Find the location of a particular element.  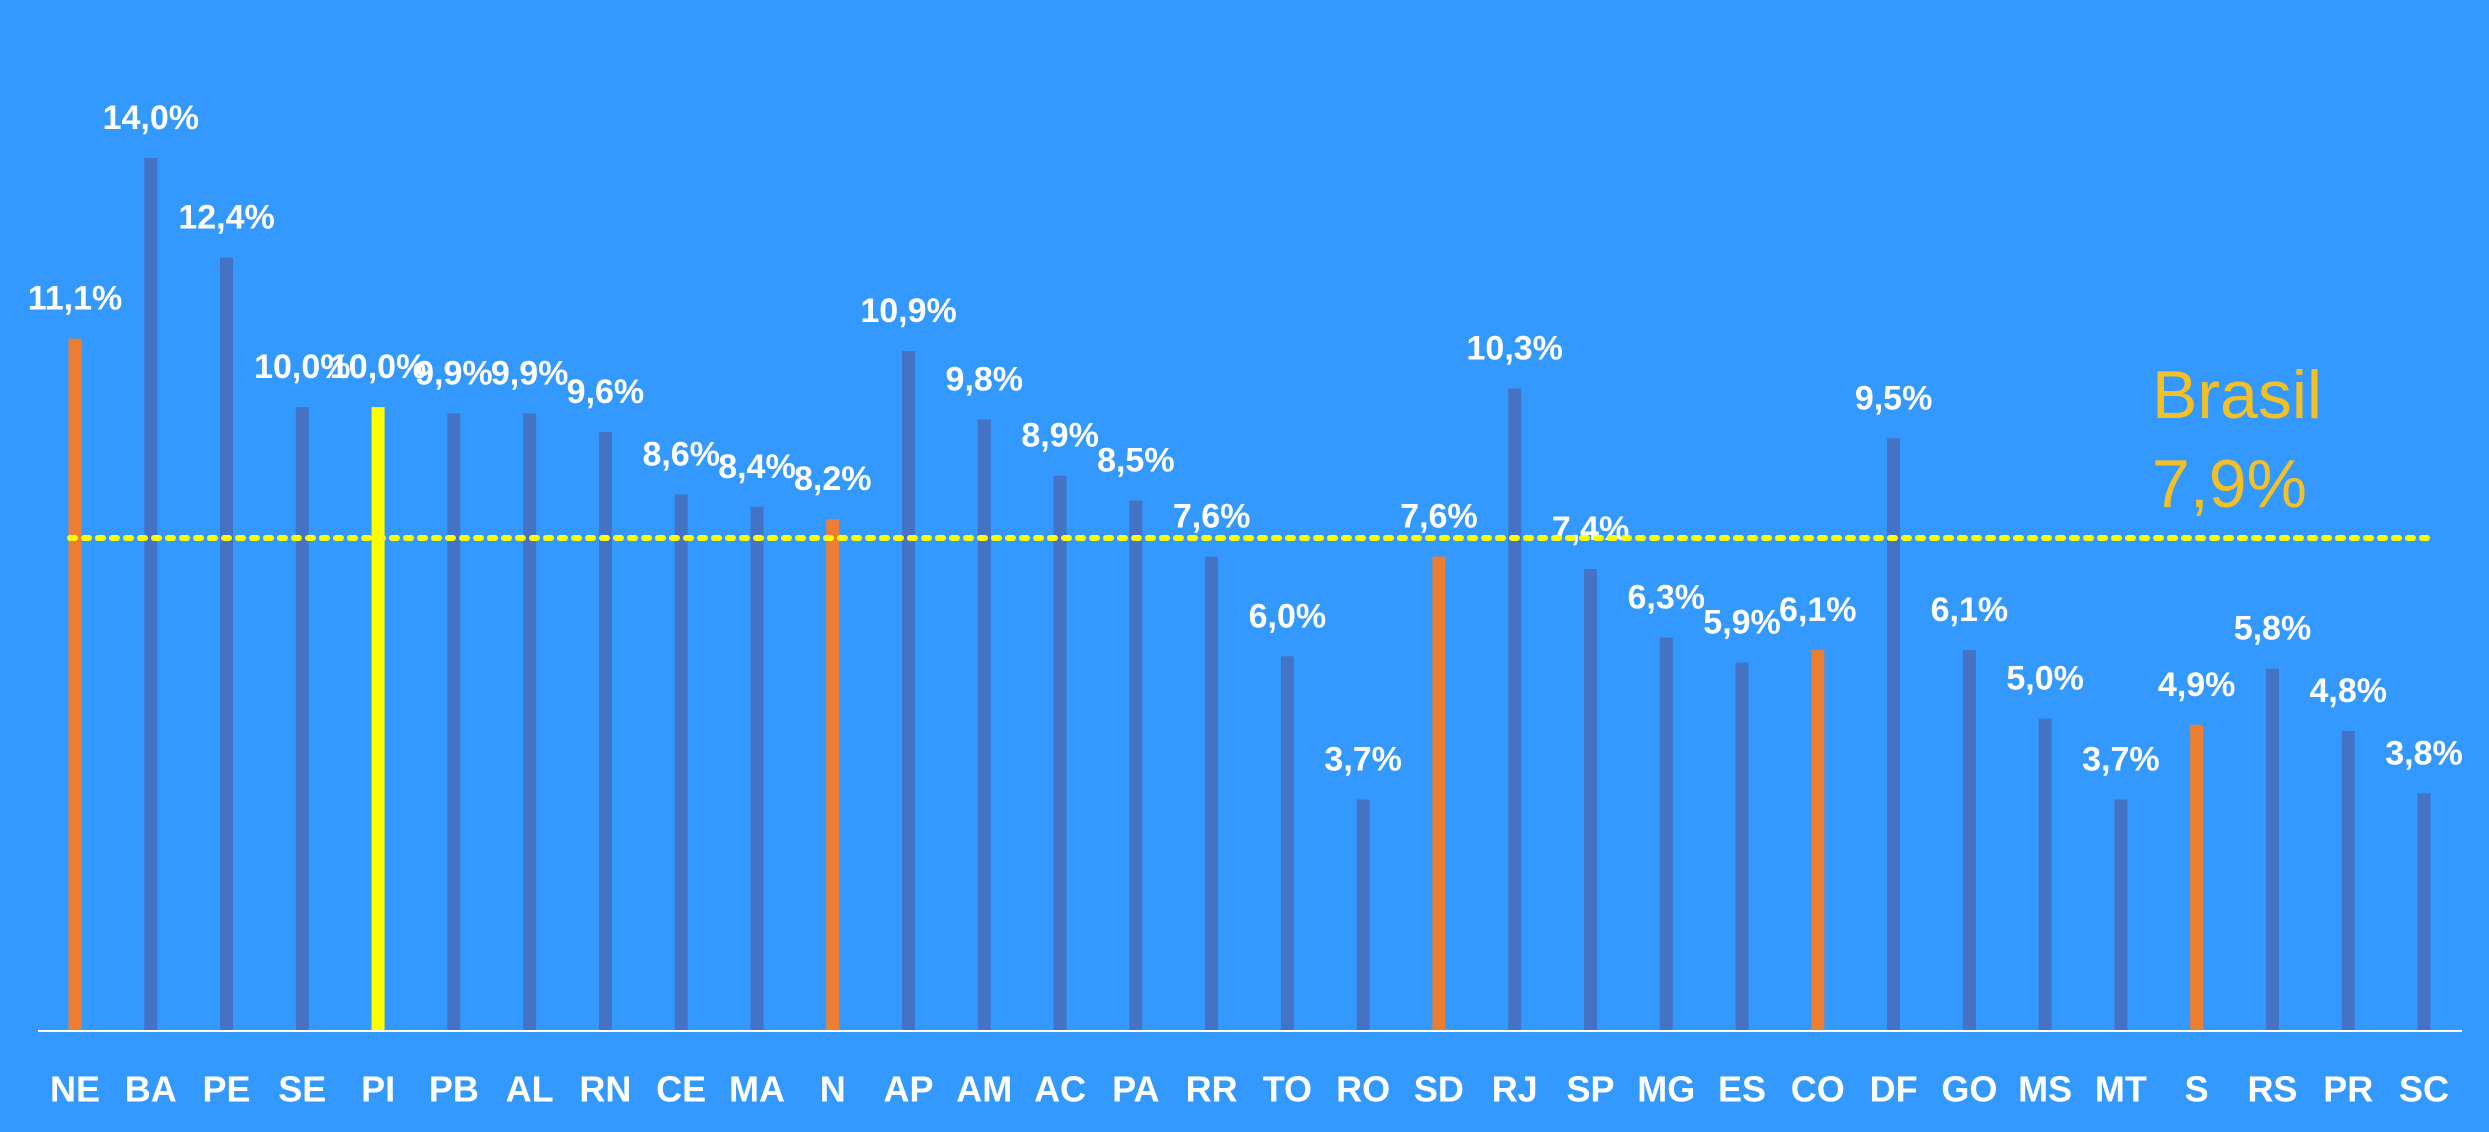

value-label: 5,9% is located at coordinates (1742, 622).